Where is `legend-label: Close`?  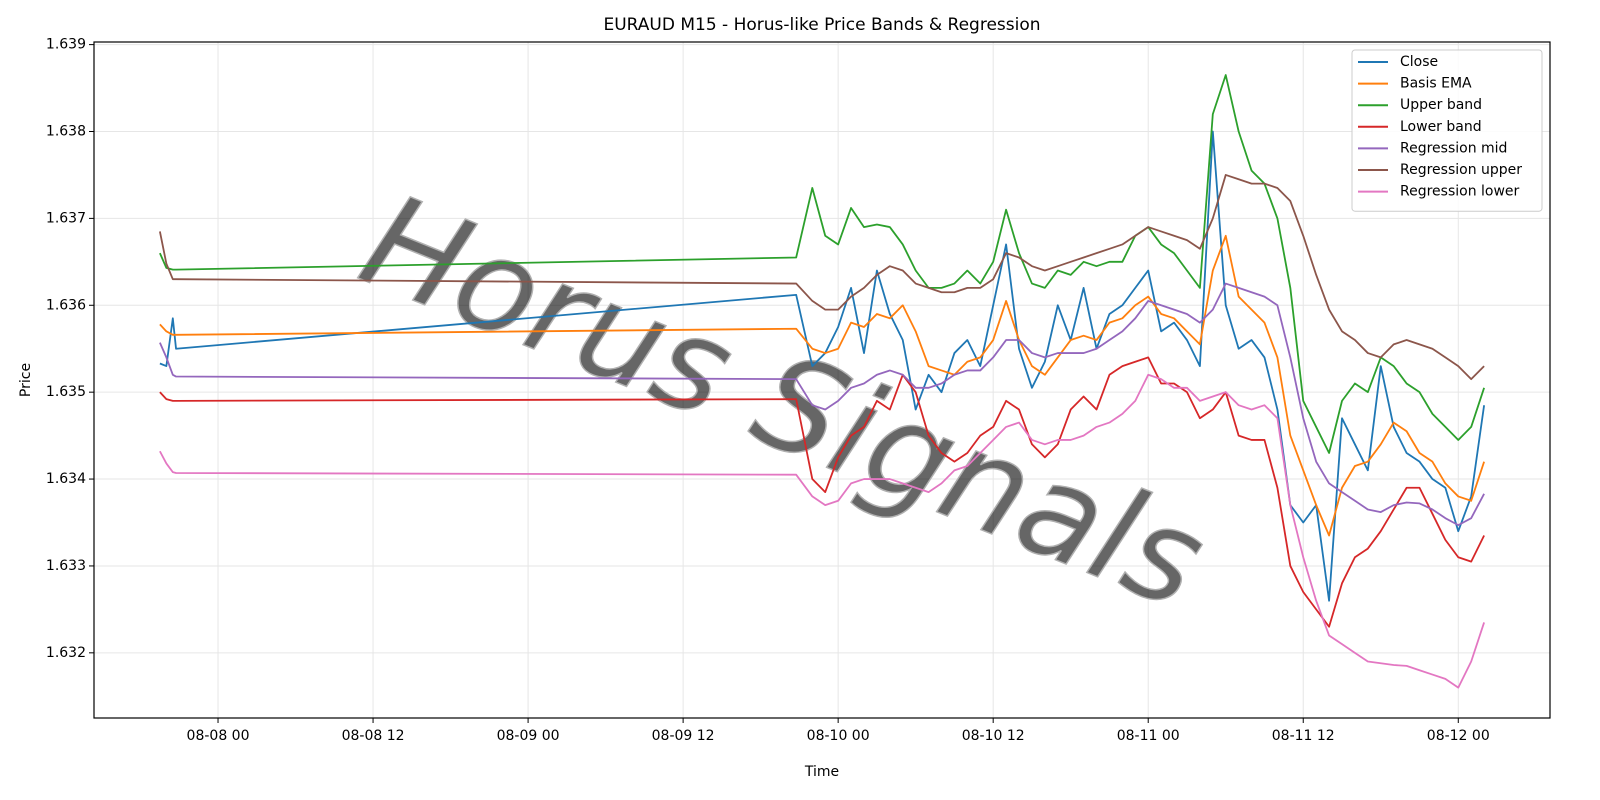
legend-label: Close is located at coordinates (1419, 62).